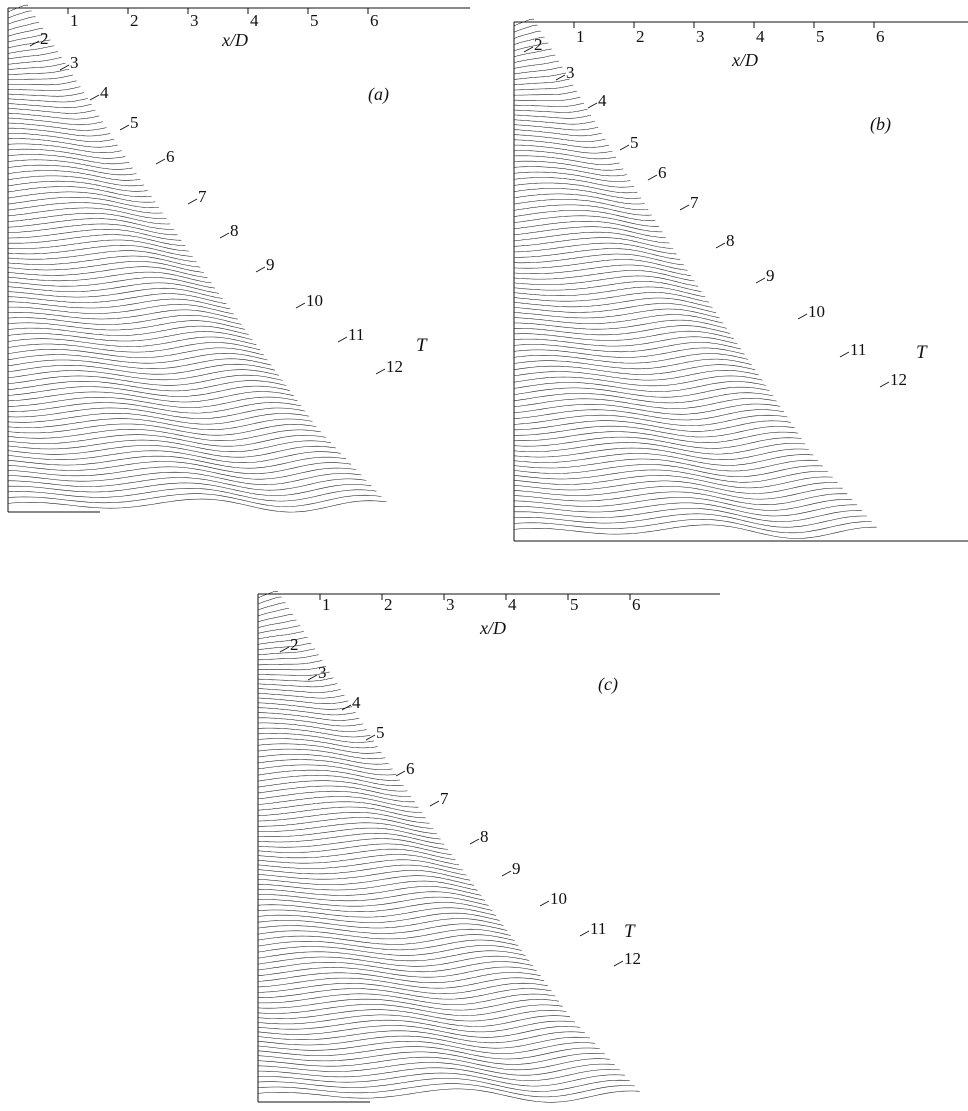 The width and height of the screenshot is (968, 1111). I want to click on time-label: 2, so click(44, 38).